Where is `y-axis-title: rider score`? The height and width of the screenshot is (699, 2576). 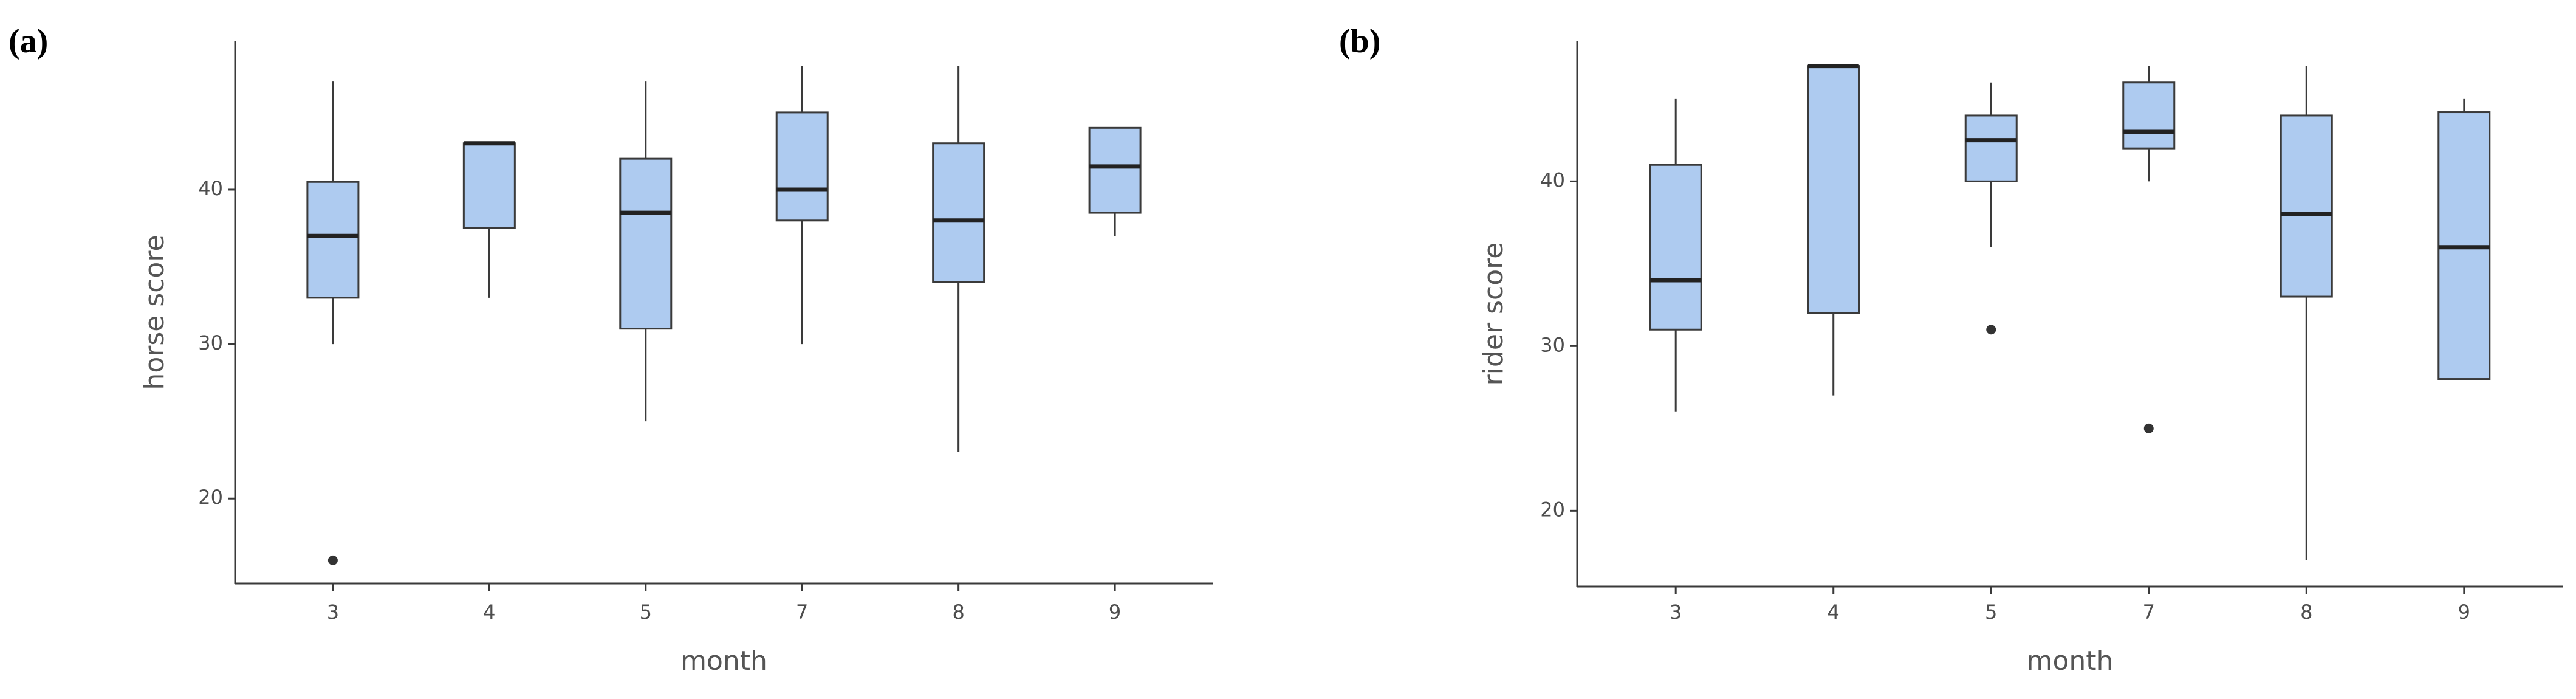 y-axis-title: rider score is located at coordinates (1493, 314).